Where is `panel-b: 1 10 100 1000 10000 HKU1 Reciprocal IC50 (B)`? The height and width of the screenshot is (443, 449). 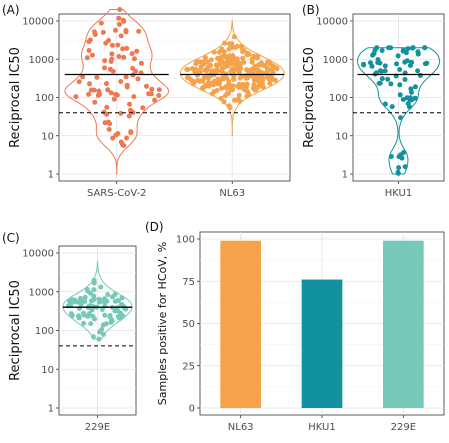
panel-b: 1 10 100 1000 10000 HKU1 Reciprocal IC50 (B) is located at coordinates (373, 101).